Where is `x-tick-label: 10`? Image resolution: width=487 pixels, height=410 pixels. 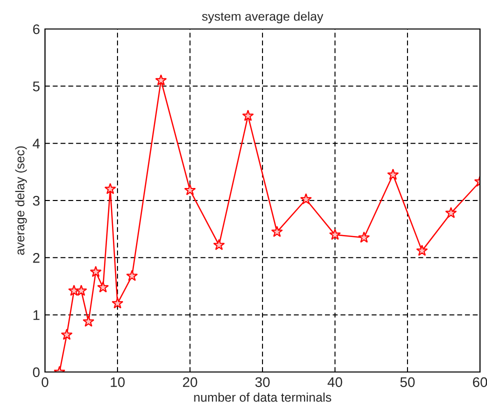
x-tick-label: 10 is located at coordinates (117, 382).